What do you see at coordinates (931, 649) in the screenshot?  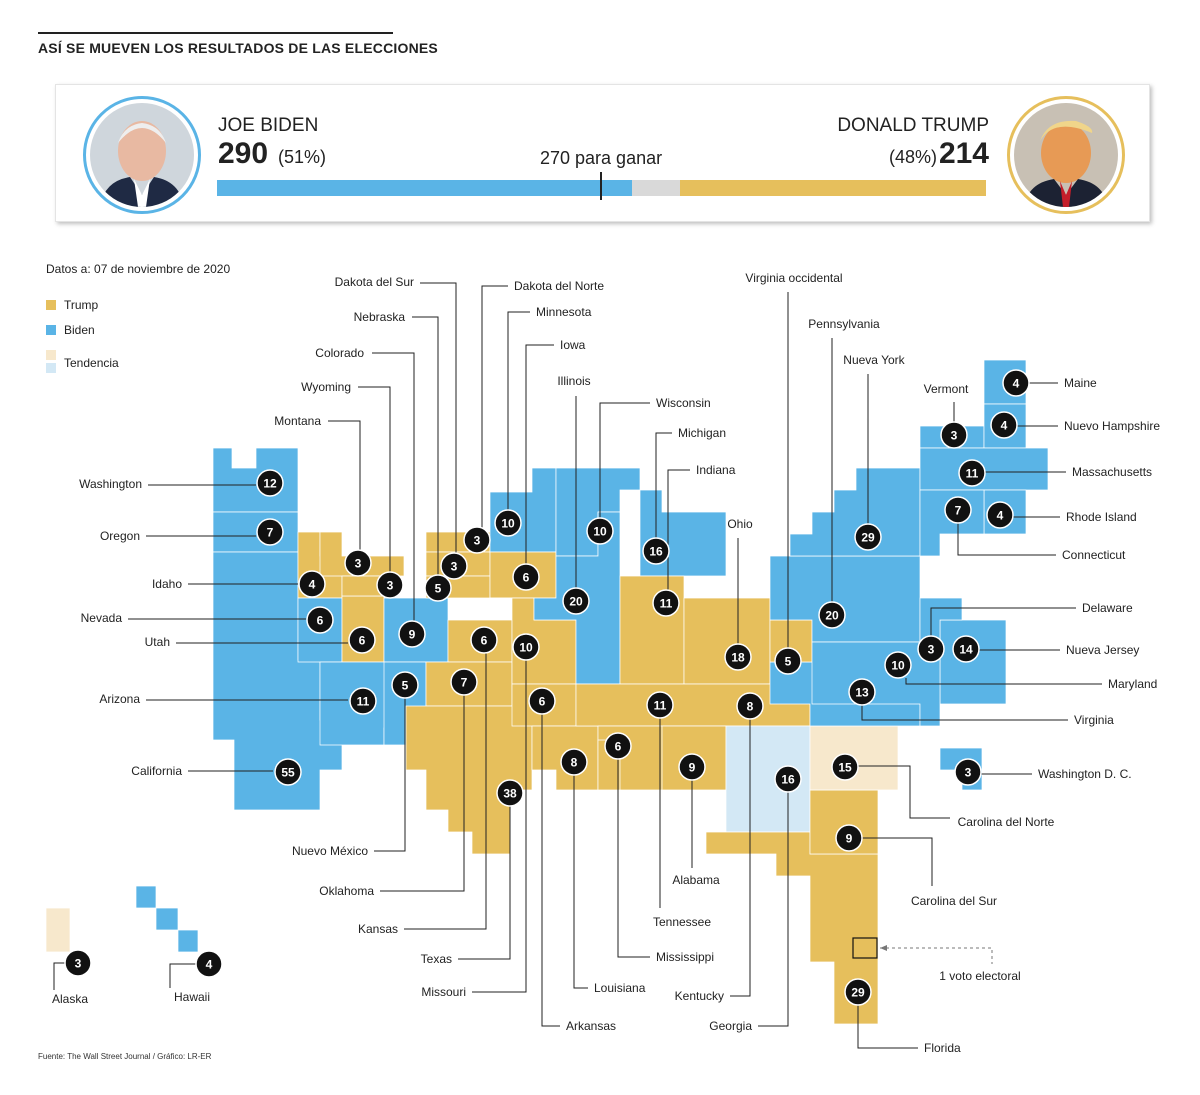 I see `votes-circle-delaware` at bounding box center [931, 649].